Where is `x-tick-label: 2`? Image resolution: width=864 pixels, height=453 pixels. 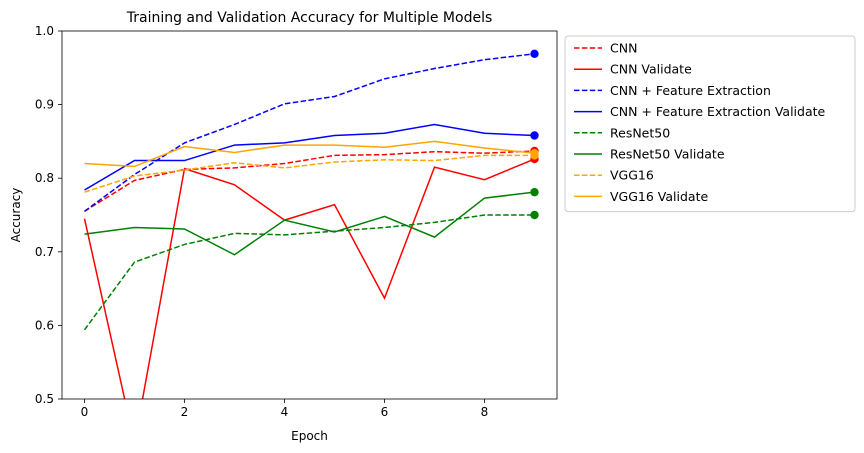
x-tick-label: 2 is located at coordinates (185, 412).